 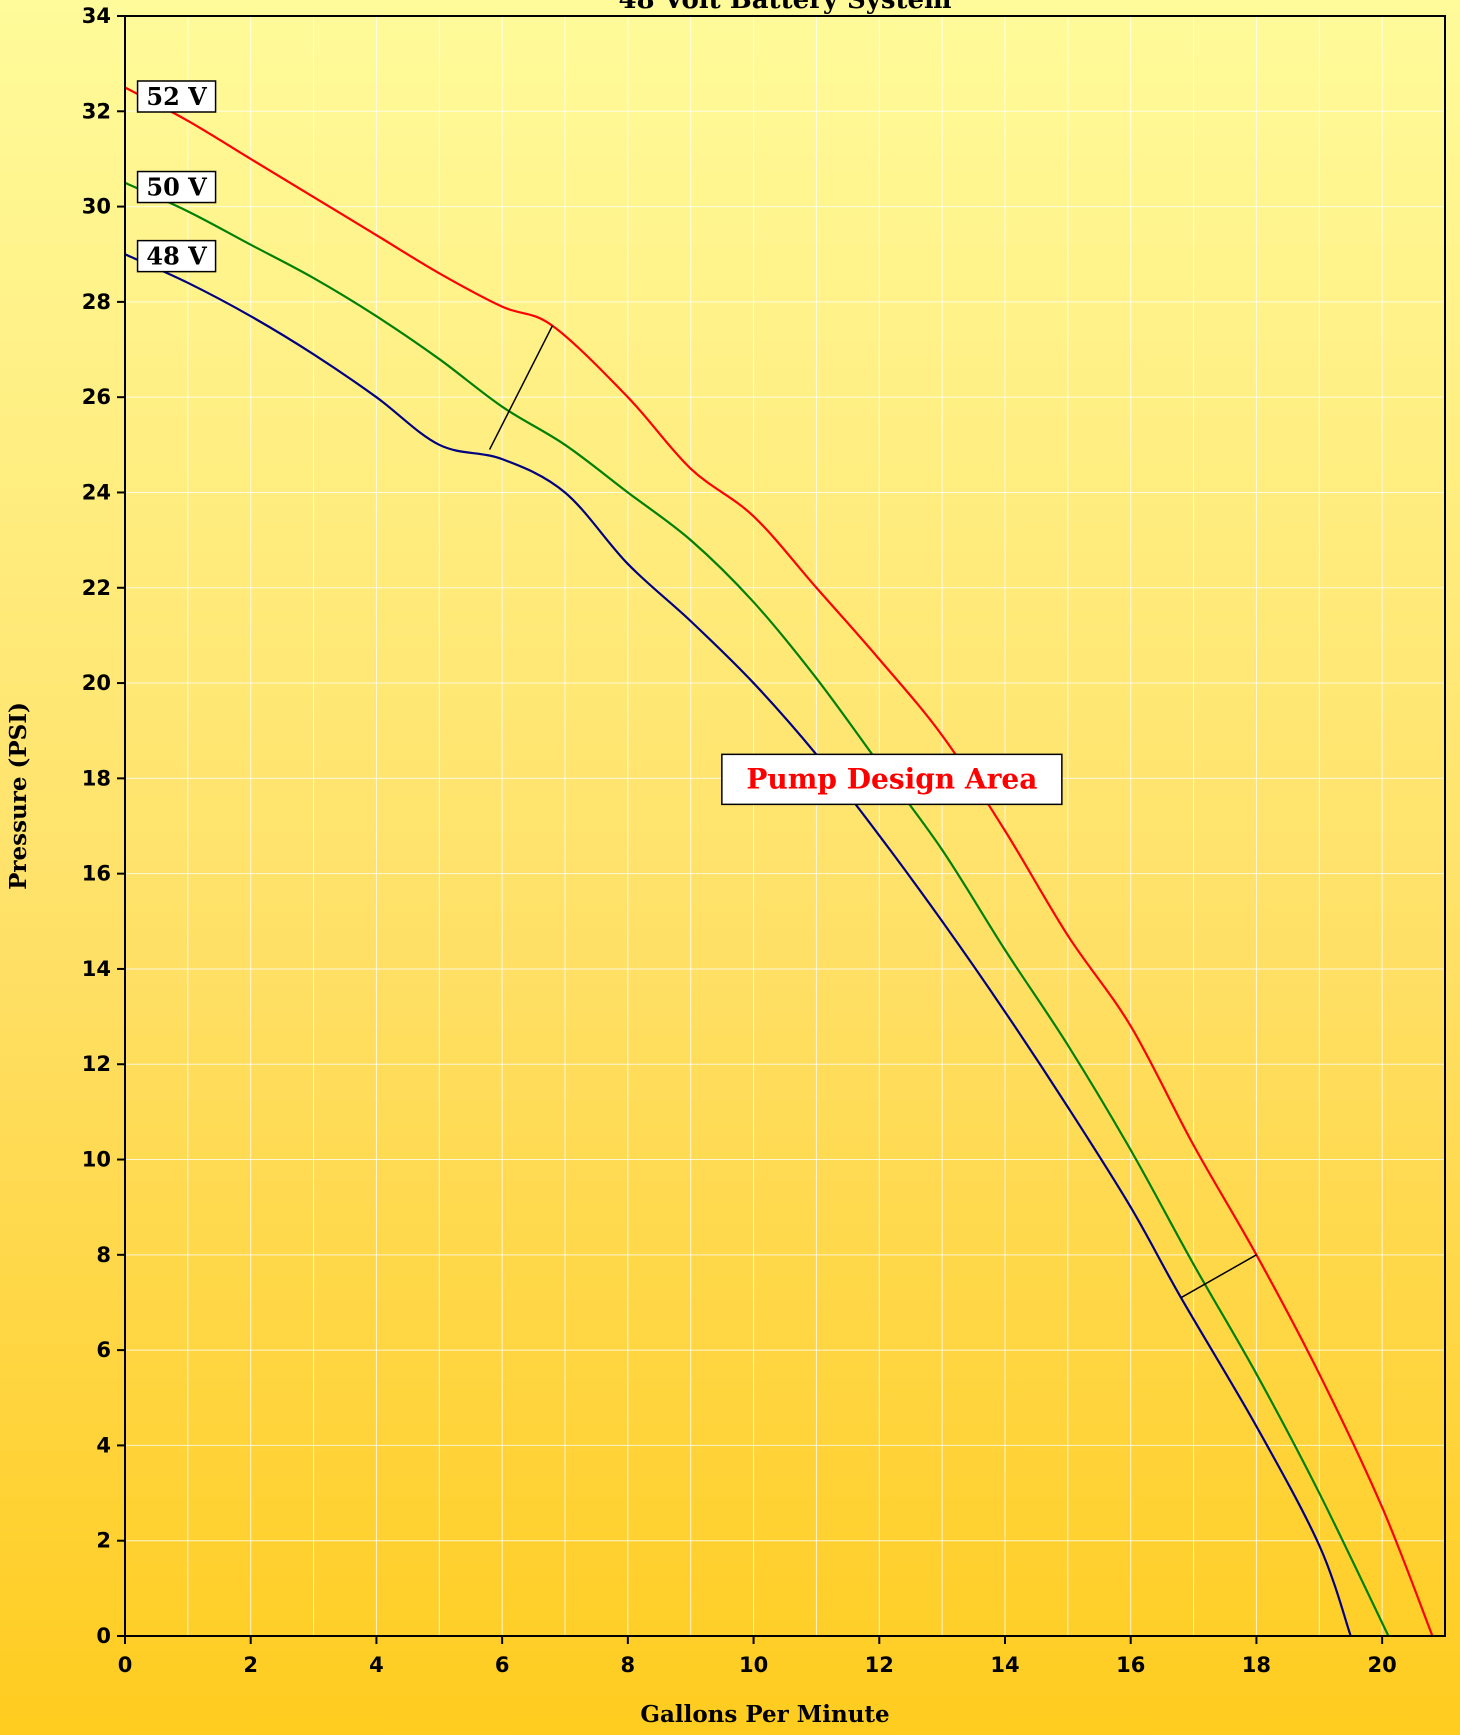 I want to click on x-tick-label: 6, so click(x=502, y=1665).